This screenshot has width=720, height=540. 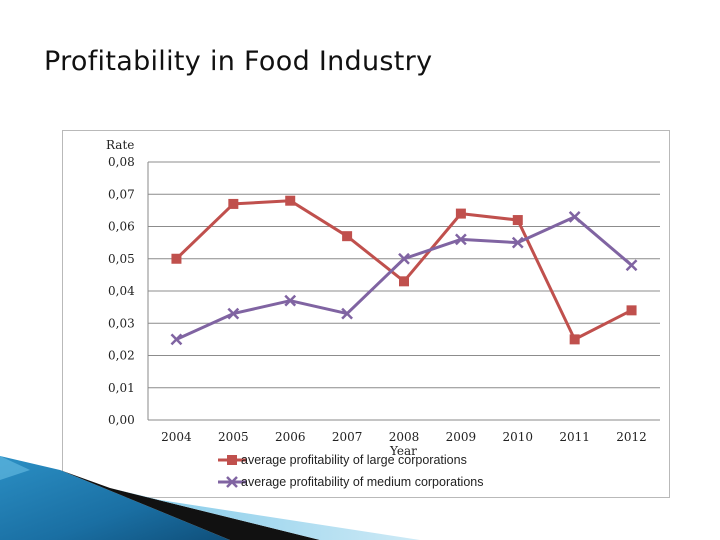 I want to click on legend-marker, so click(x=232, y=460).